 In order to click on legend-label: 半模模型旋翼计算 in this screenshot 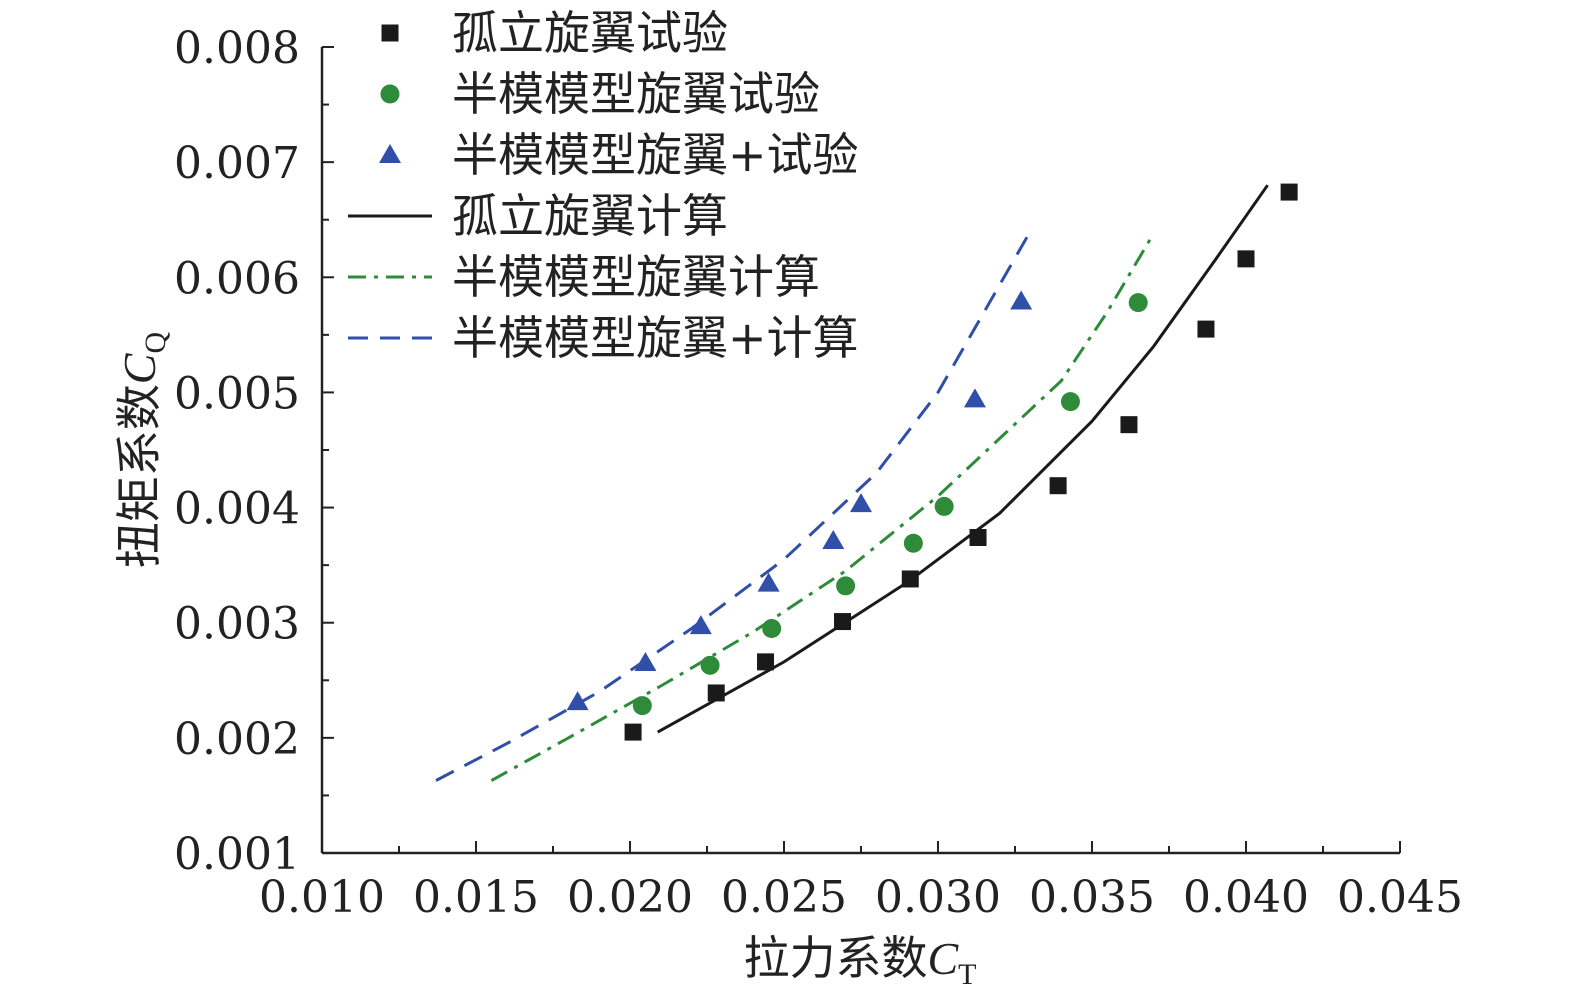, I will do `click(636, 277)`.